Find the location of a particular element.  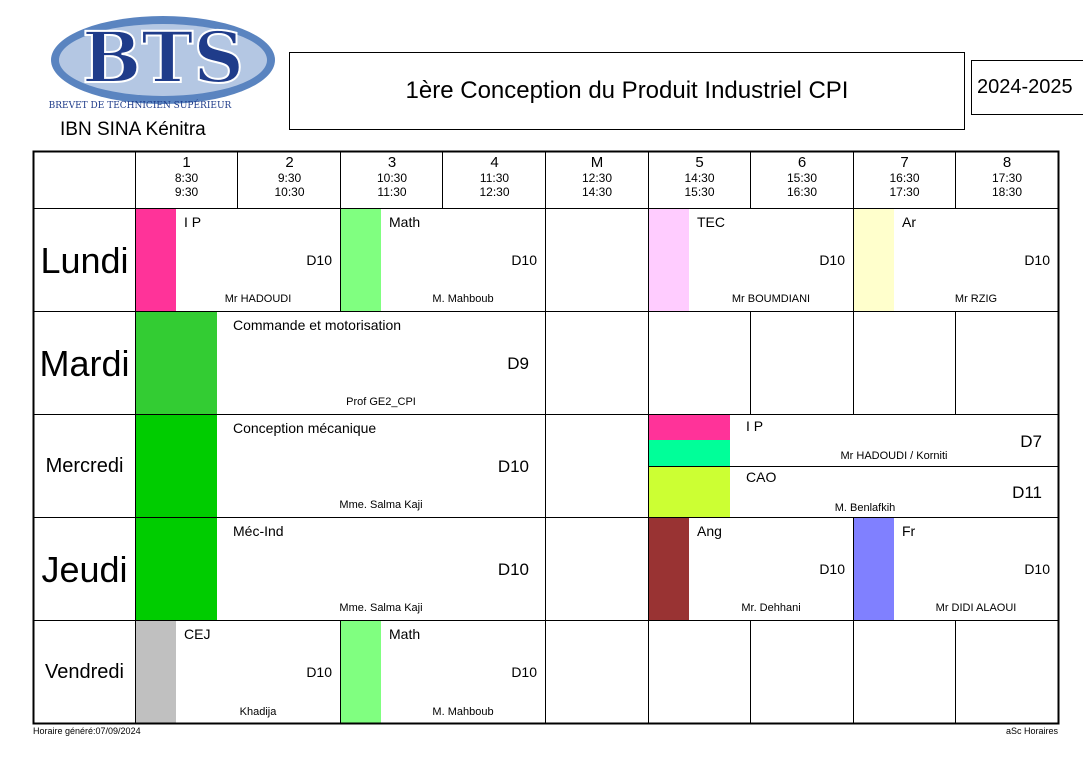

session-subject: Conception mécanique is located at coordinates (305, 428).